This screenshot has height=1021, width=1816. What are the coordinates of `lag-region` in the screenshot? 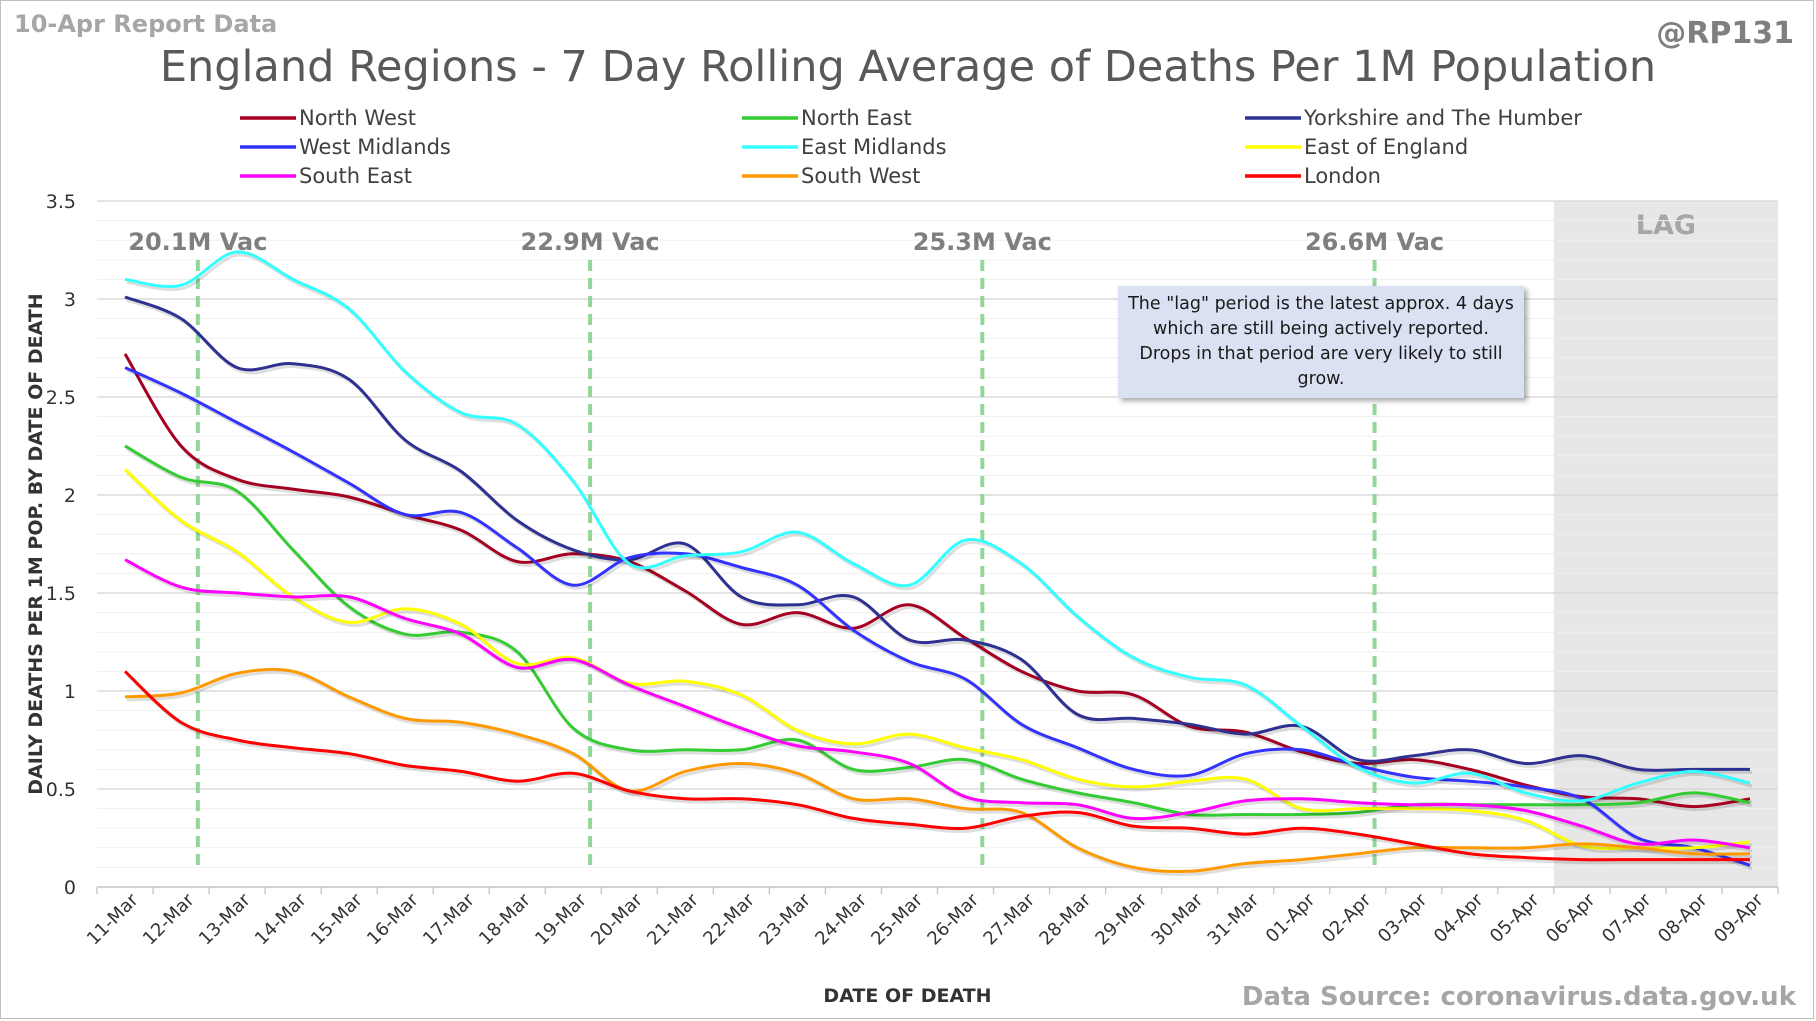 It's located at (1665, 544).